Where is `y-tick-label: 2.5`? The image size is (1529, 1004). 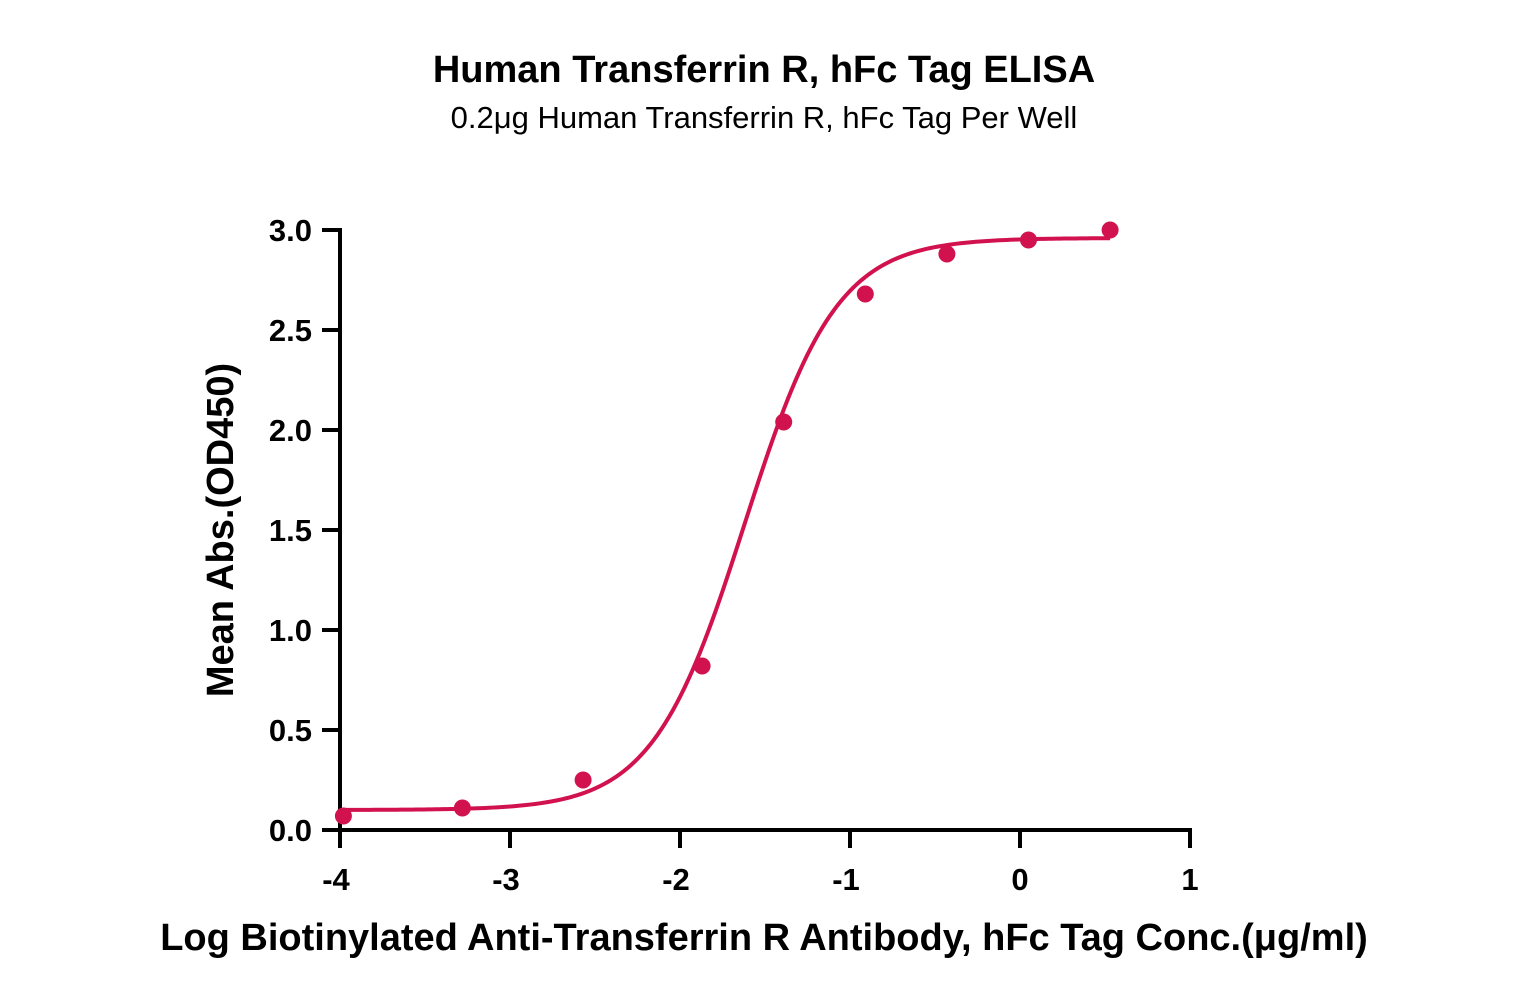
y-tick-label: 2.5 is located at coordinates (290, 330).